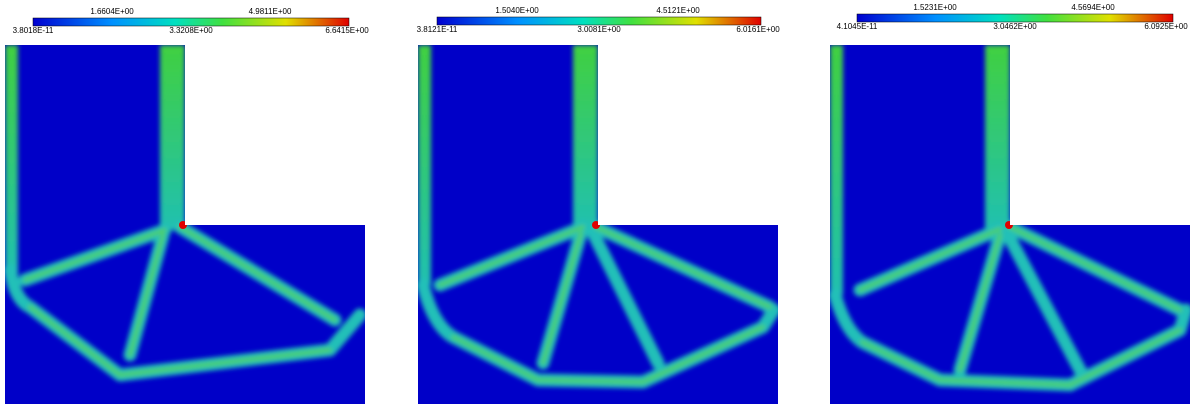 The image size is (1190, 404). Describe the element at coordinates (347, 30) in the screenshot. I see `colorbar-label: 6.6415E+00` at that location.